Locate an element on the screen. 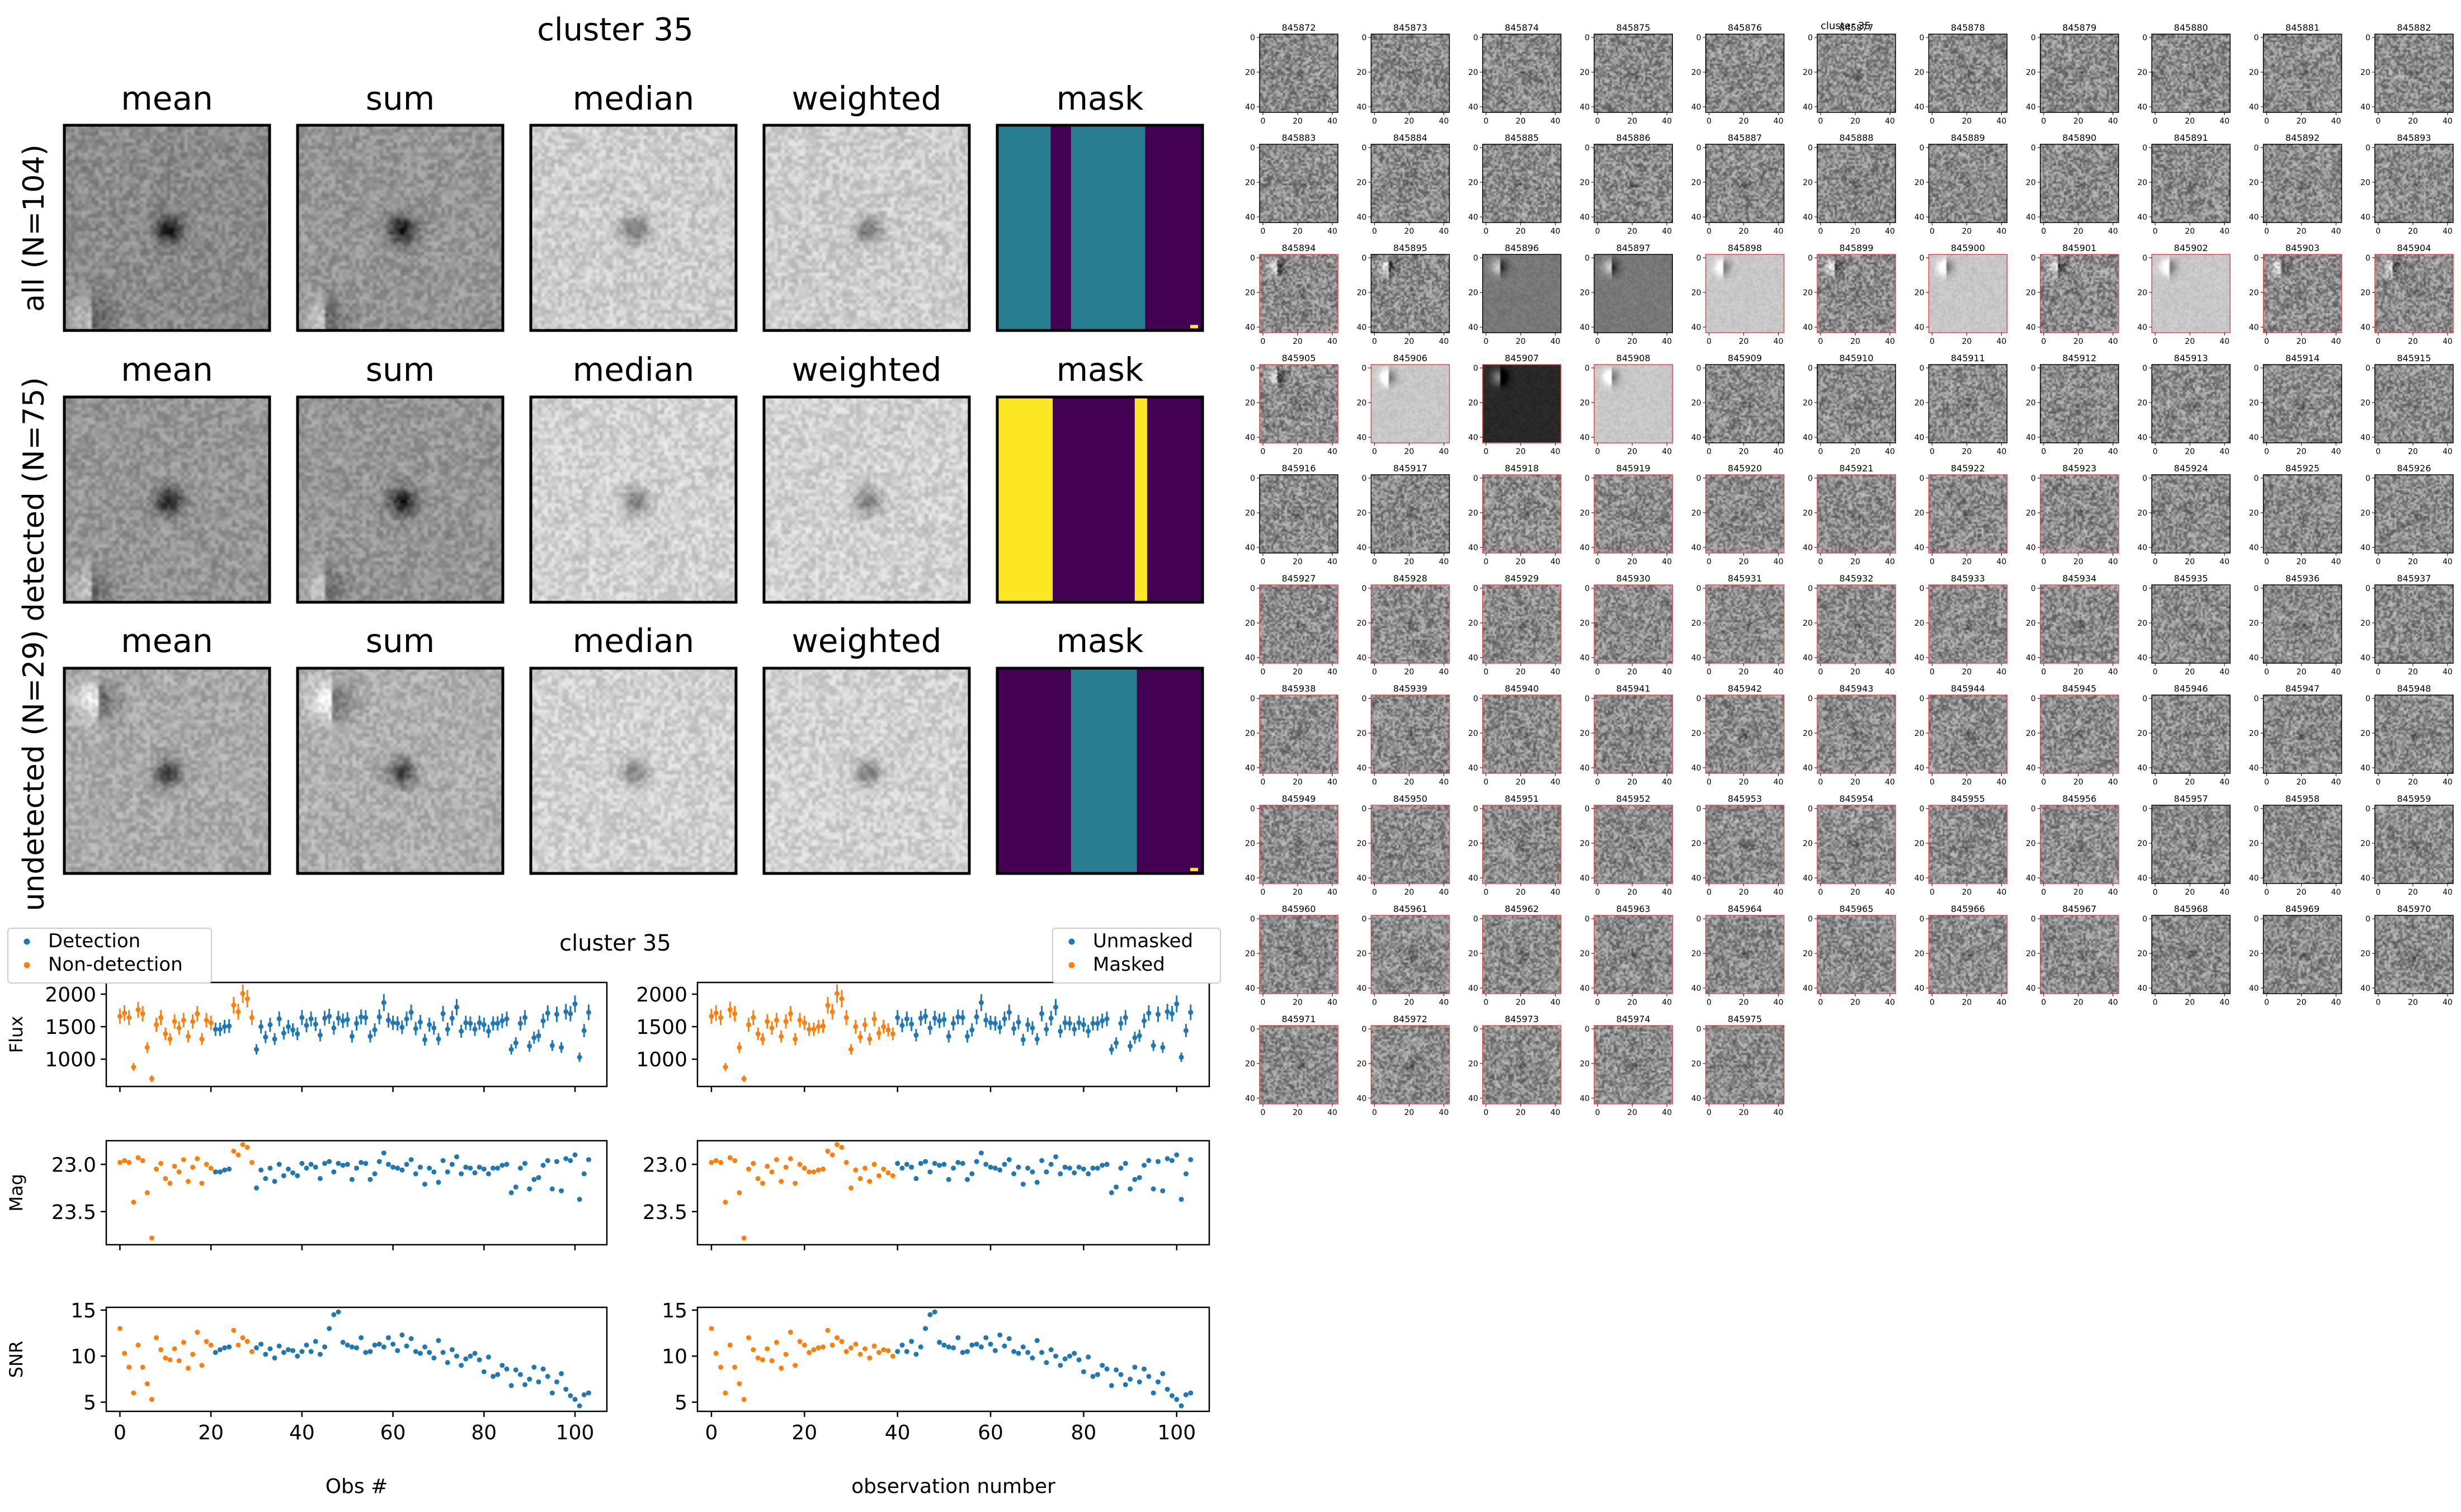 This screenshot has height=1512, width=2461. y-tick-label: 23.5 is located at coordinates (73, 1212).